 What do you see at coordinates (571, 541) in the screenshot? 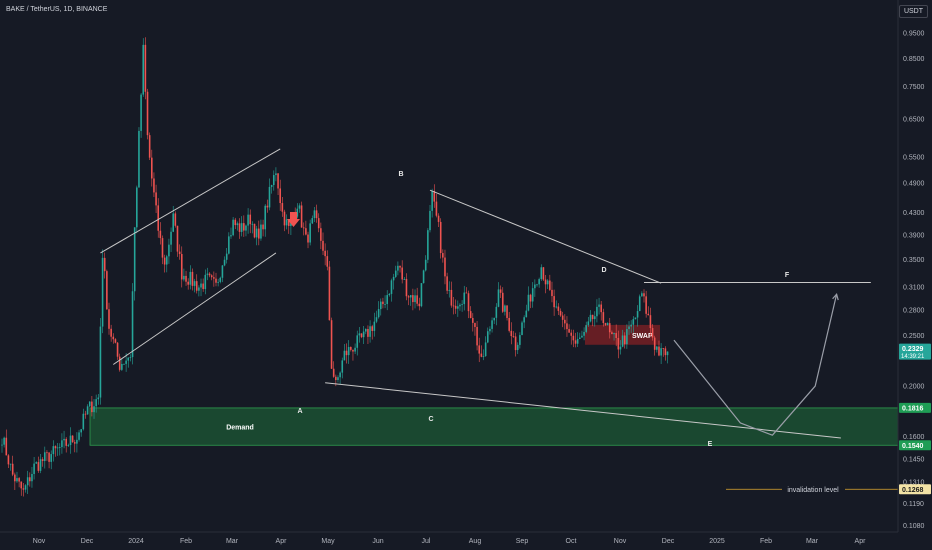
I see `x-tick-label: Oct` at bounding box center [571, 541].